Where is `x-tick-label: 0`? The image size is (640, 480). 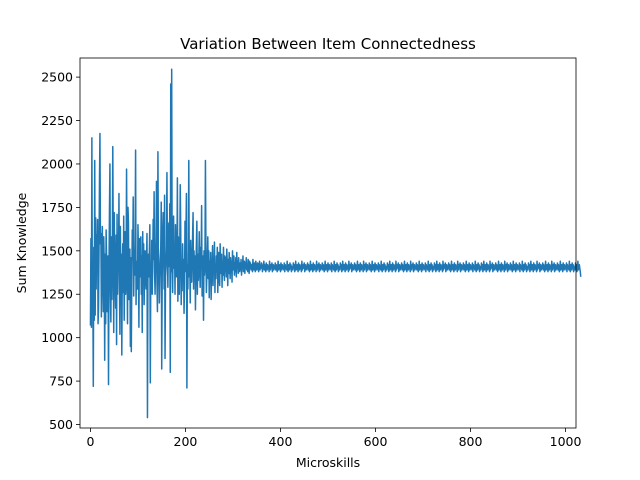 x-tick-label: 0 is located at coordinates (90, 441).